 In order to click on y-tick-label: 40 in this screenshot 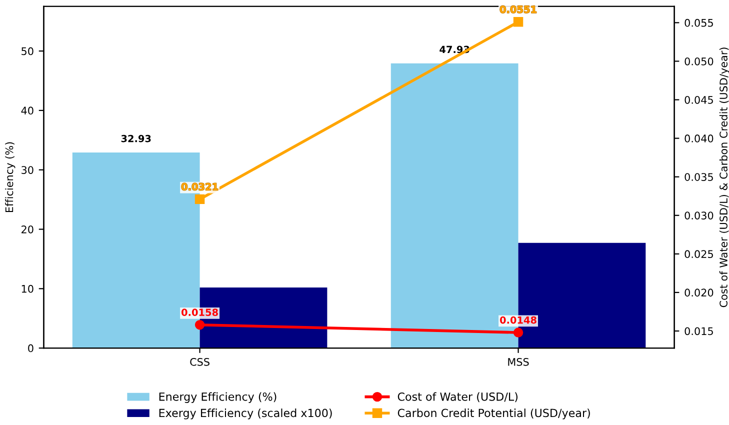, I will do `click(27, 110)`.